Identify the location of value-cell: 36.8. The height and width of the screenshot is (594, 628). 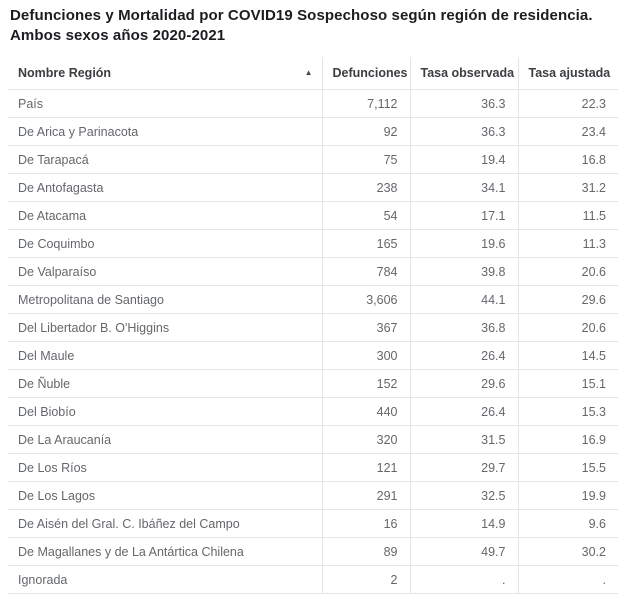
(463, 327).